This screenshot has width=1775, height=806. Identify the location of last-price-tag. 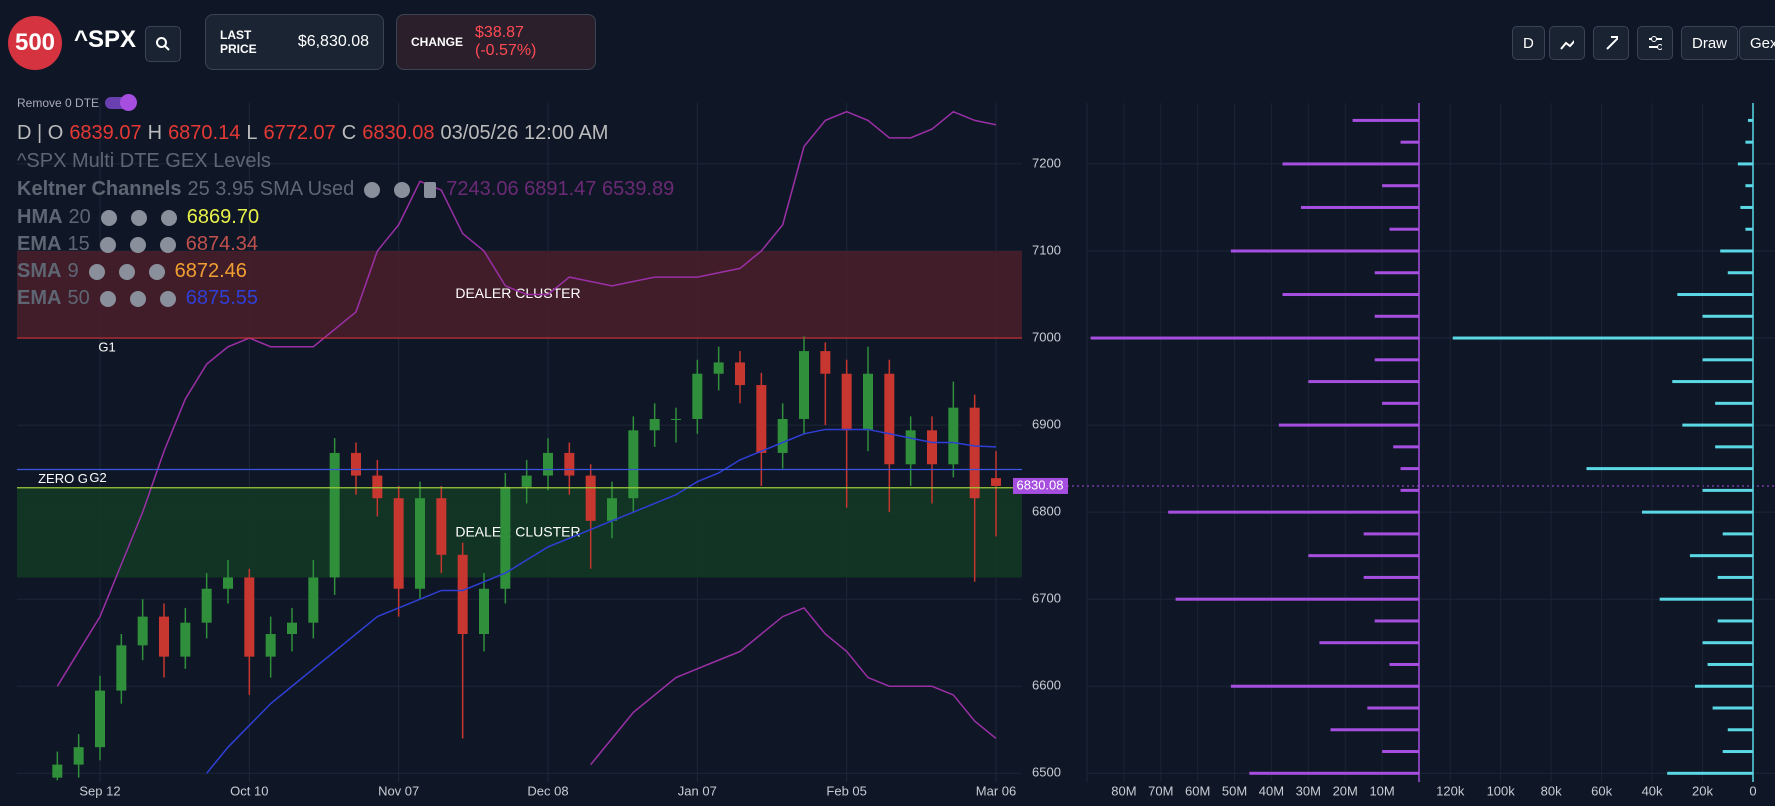
(1040, 485).